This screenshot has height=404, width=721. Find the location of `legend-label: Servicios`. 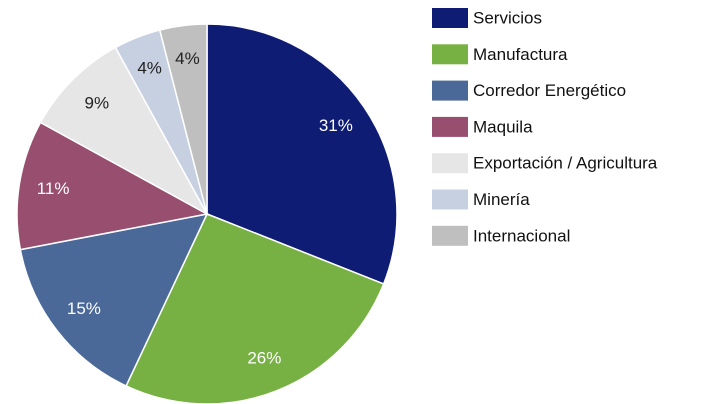

legend-label: Servicios is located at coordinates (507, 17).